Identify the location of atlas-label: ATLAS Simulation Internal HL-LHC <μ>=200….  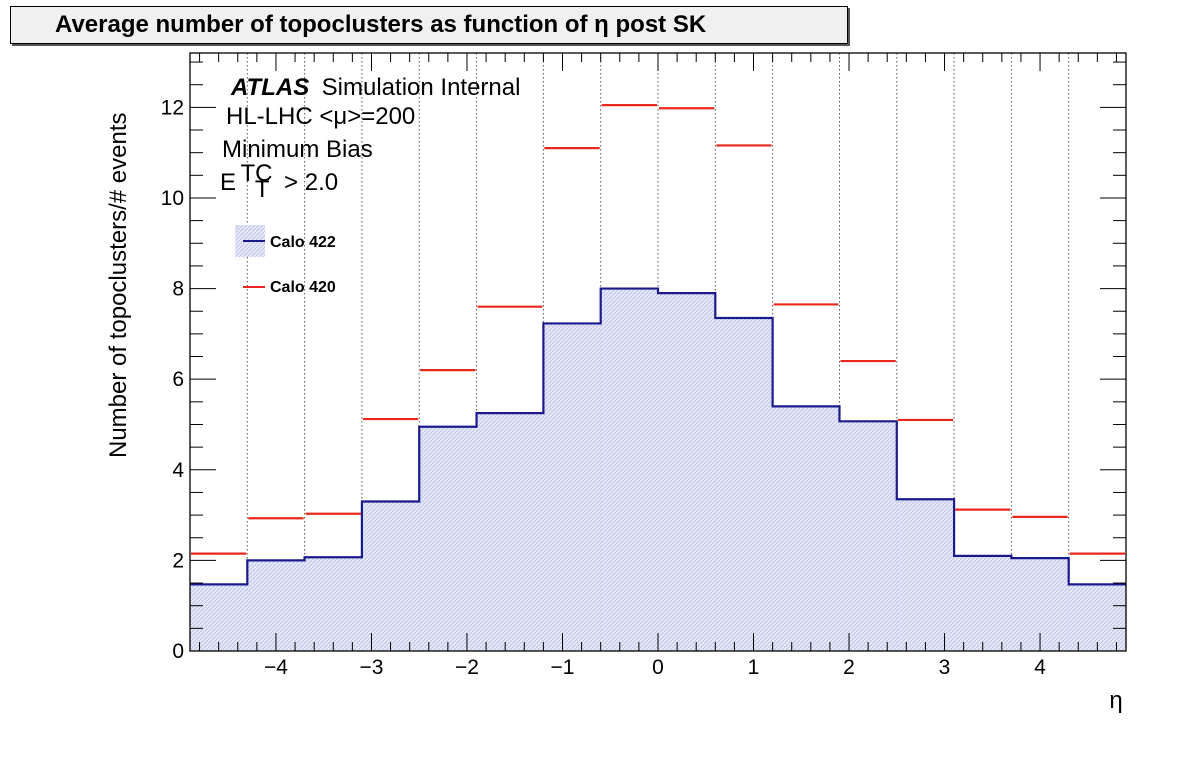
(370, 138).